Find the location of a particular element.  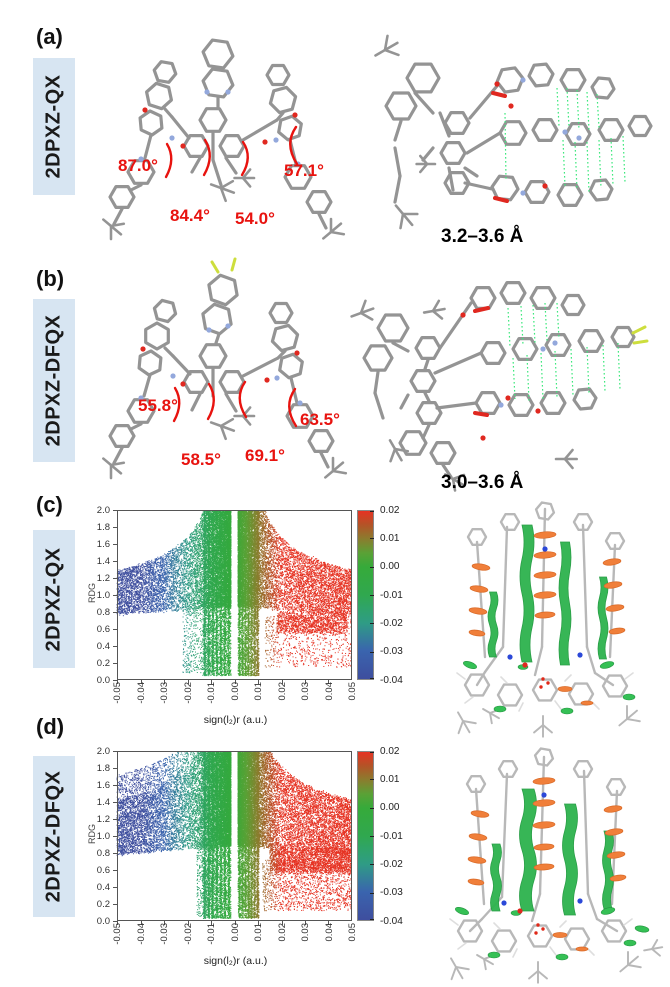

dihedral-angle-b-1: 55.8° is located at coordinates (158, 405).